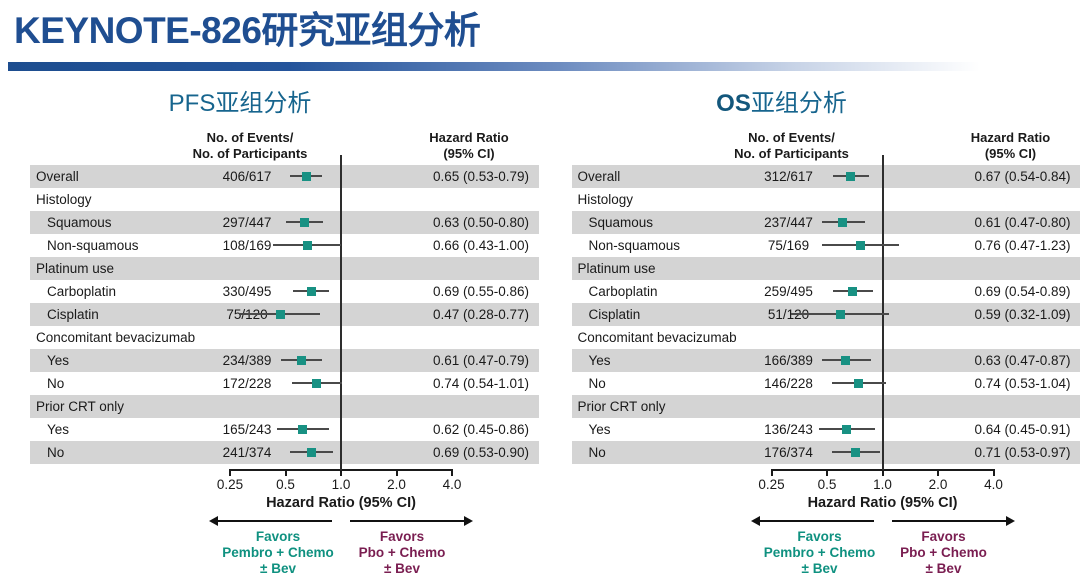 Image resolution: width=1080 pixels, height=587 pixels. What do you see at coordinates (733, 103) in the screenshot?
I see `panel-title-prefix: OS` at bounding box center [733, 103].